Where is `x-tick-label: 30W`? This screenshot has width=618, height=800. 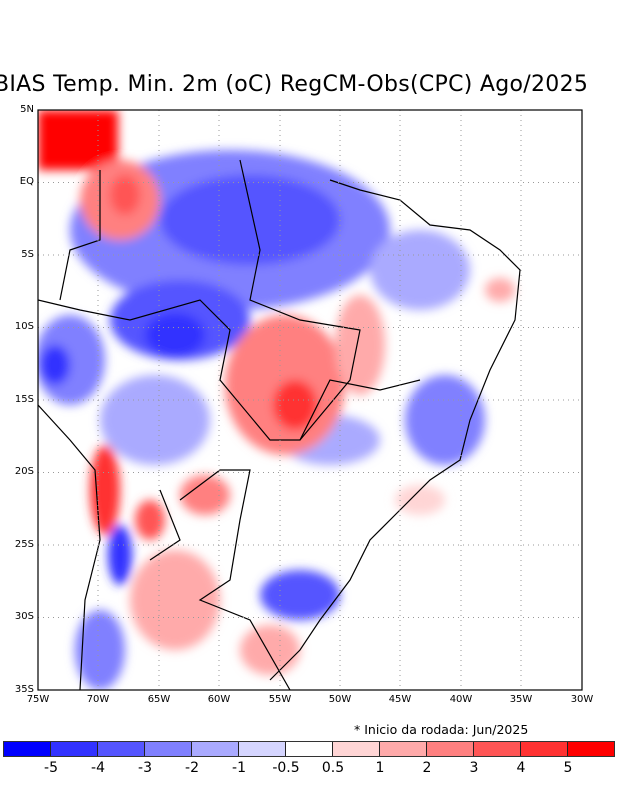
x-tick-label: 30W is located at coordinates (582, 699).